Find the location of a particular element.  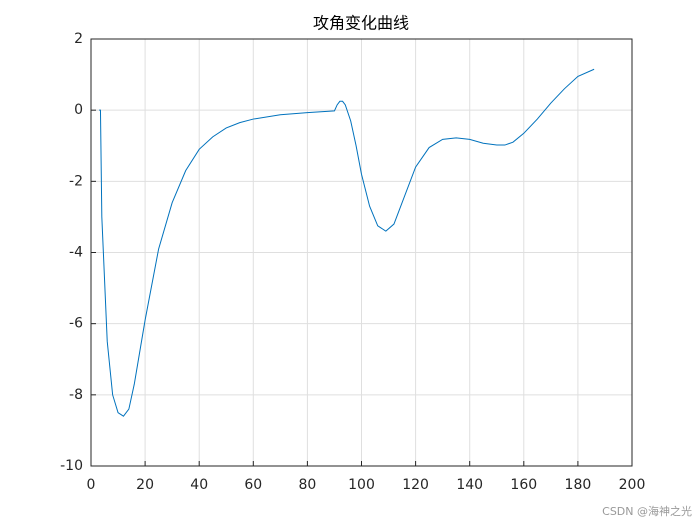

y-tick-label: 2 is located at coordinates (78, 39).